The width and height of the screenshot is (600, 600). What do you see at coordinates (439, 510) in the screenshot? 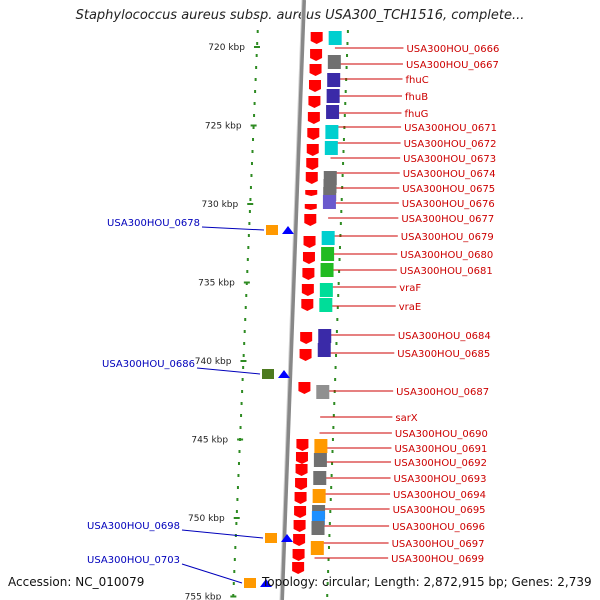
I see `gene-label: USA300HOU_0695` at bounding box center [439, 510].